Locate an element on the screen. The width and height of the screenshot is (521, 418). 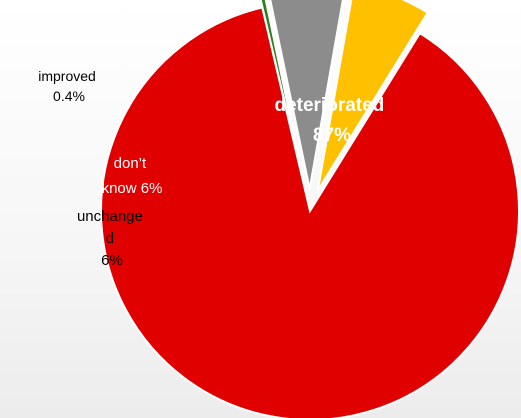
label-deteriorated-name: deteriorated is located at coordinates (329, 105).